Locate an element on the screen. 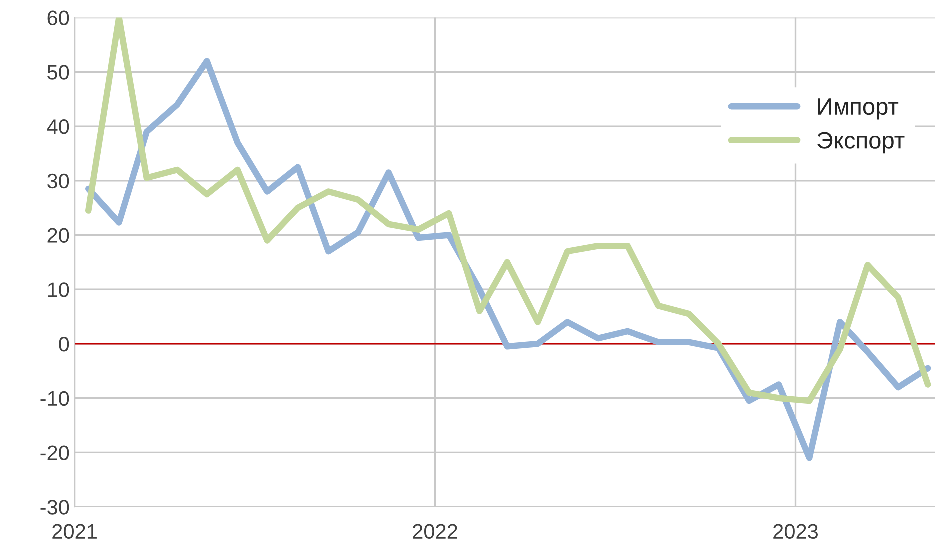 The image size is (935, 556). y-tick-label: 50 is located at coordinates (59, 72).